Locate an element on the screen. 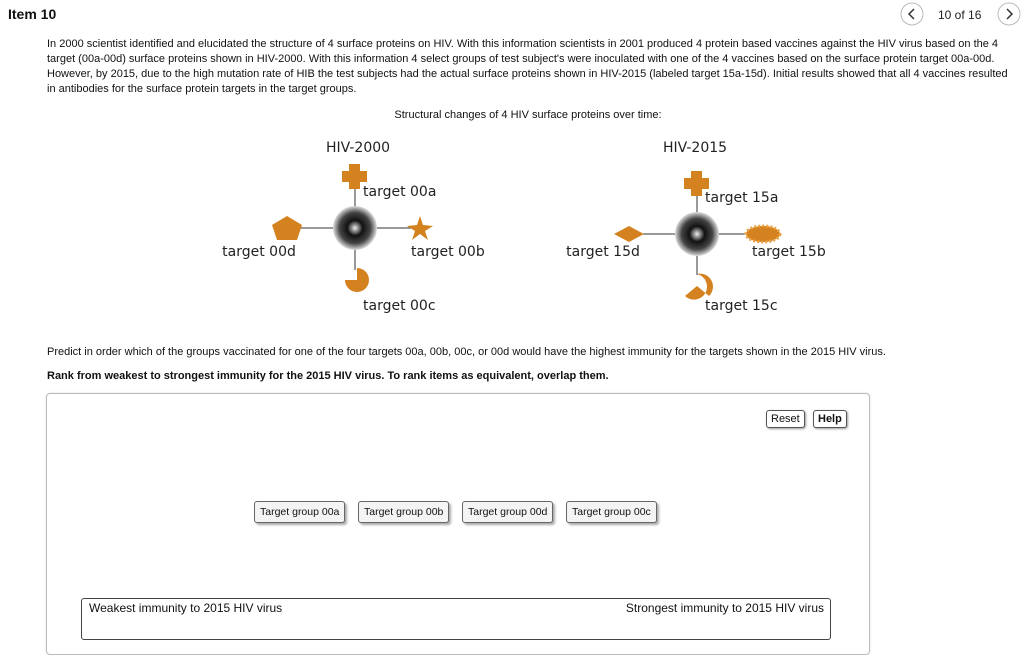  help-button: Help is located at coordinates (830, 419).